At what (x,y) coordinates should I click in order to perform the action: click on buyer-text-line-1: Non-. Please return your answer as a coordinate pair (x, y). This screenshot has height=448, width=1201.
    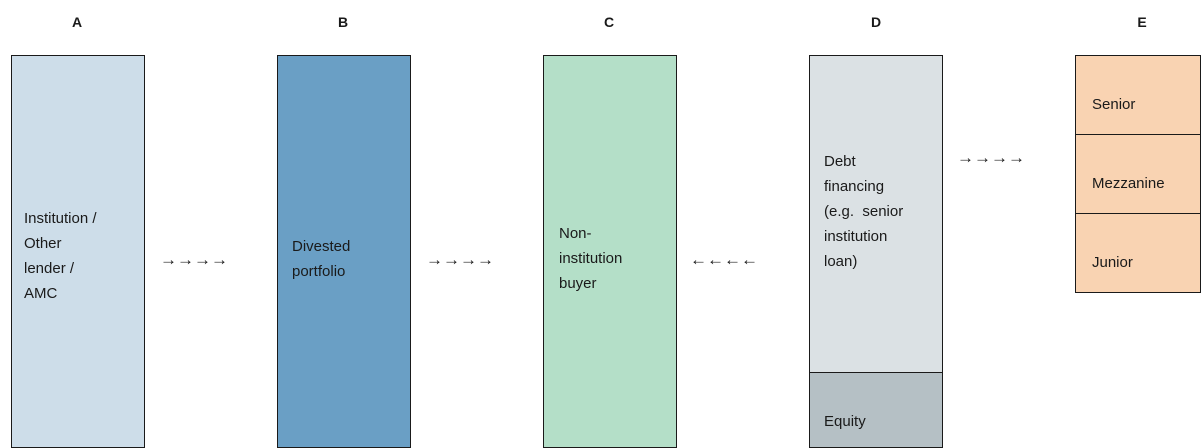
    Looking at the image, I should click on (575, 233).